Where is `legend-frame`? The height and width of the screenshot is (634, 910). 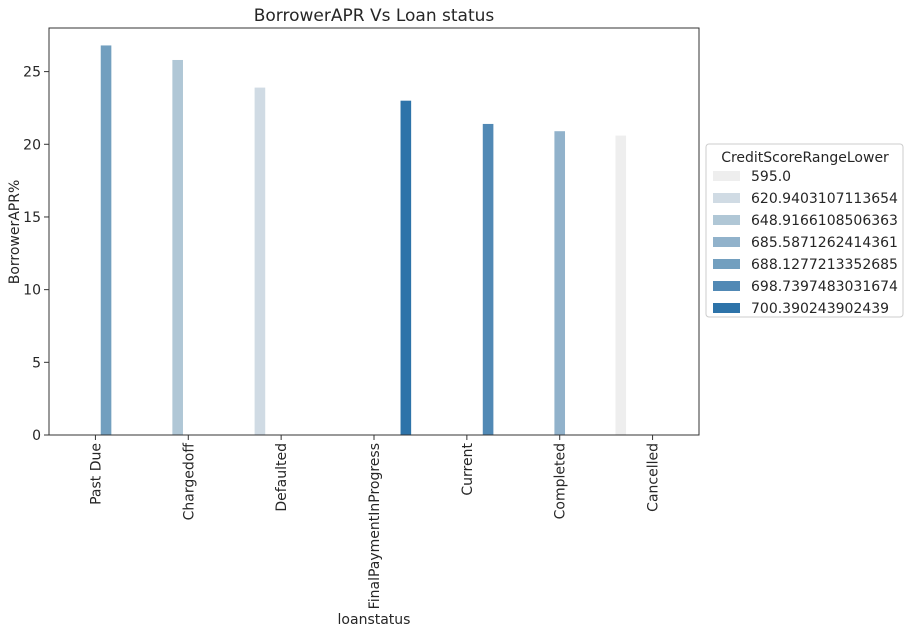
legend-frame is located at coordinates (804, 230).